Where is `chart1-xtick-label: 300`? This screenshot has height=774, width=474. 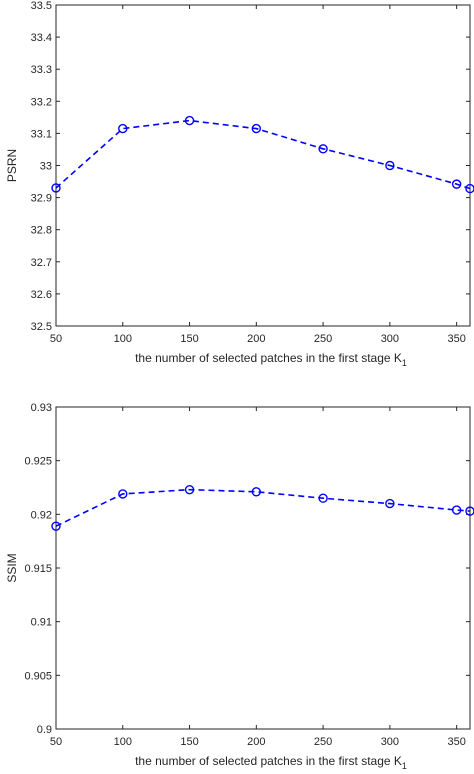
chart1-xtick-label: 300 is located at coordinates (390, 339).